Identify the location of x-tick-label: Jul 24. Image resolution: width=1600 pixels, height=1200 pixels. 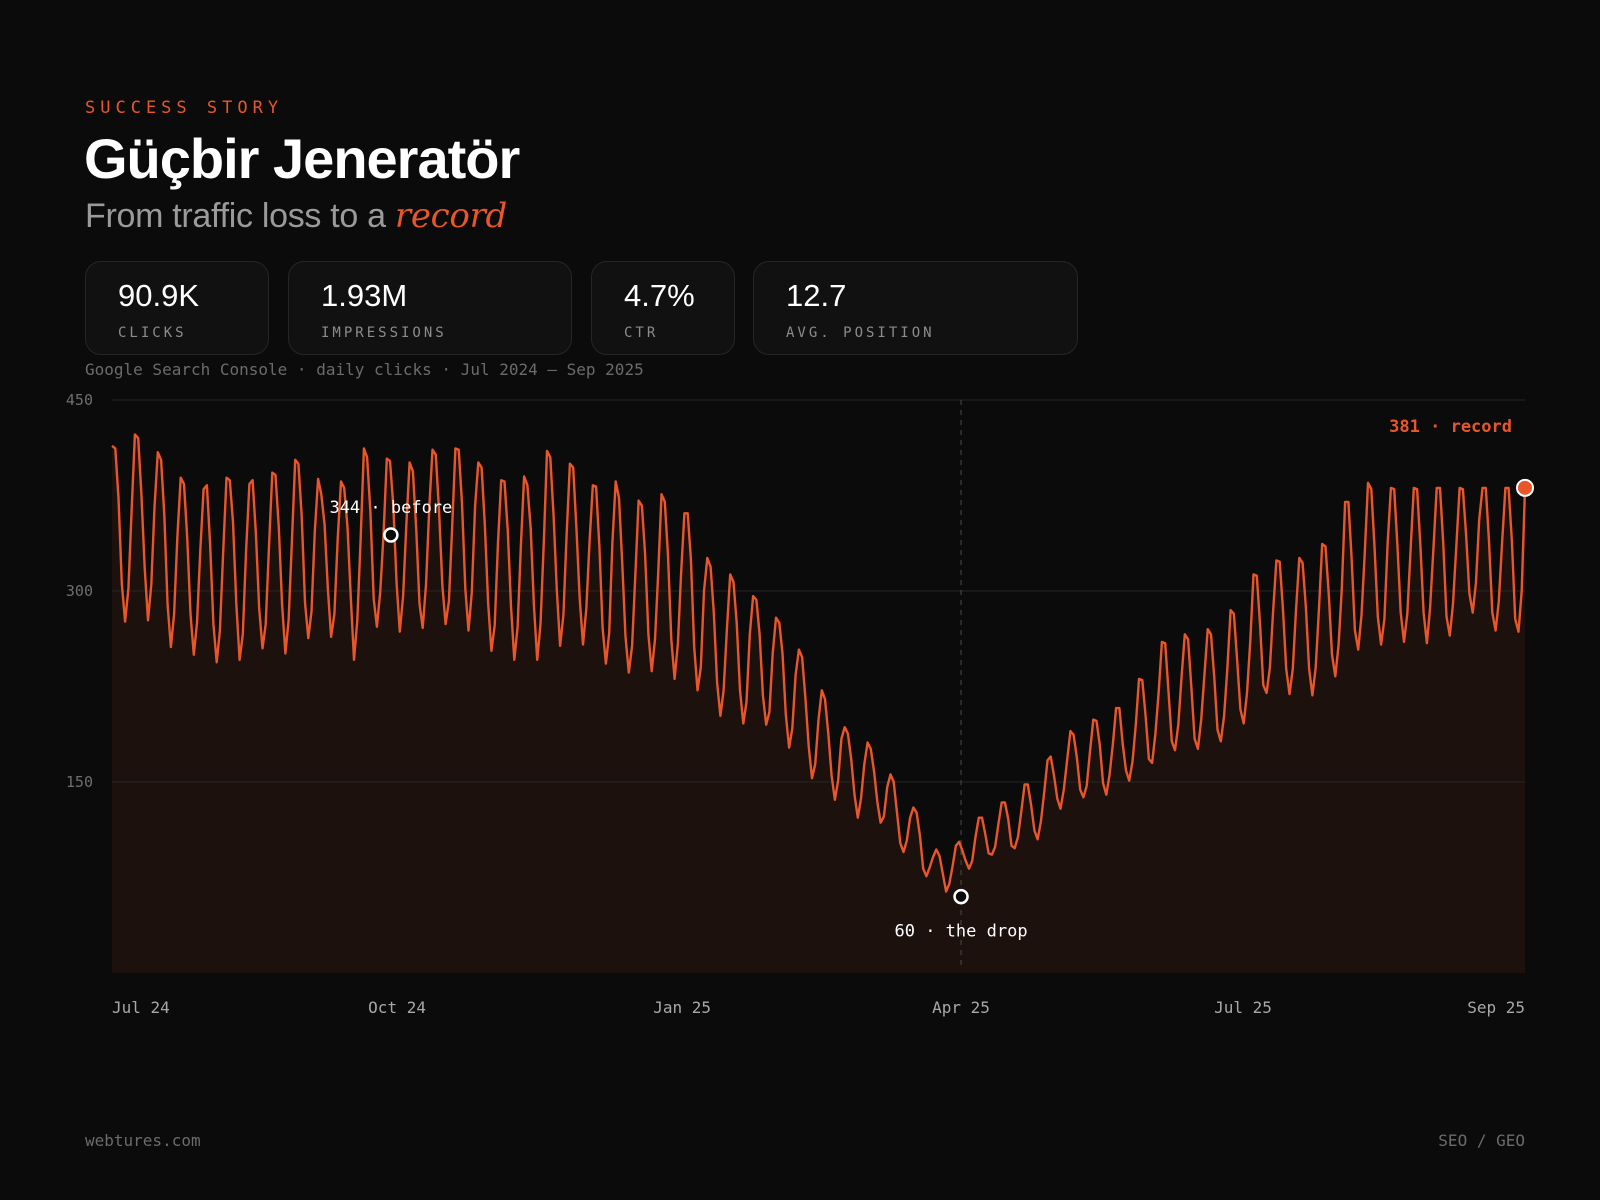
(141, 1007).